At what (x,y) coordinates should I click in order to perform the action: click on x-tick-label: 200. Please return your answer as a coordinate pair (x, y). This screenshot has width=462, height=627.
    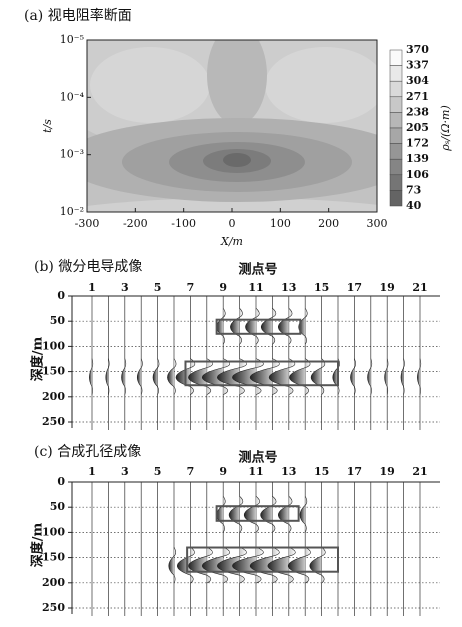
    Looking at the image, I should click on (328, 223).